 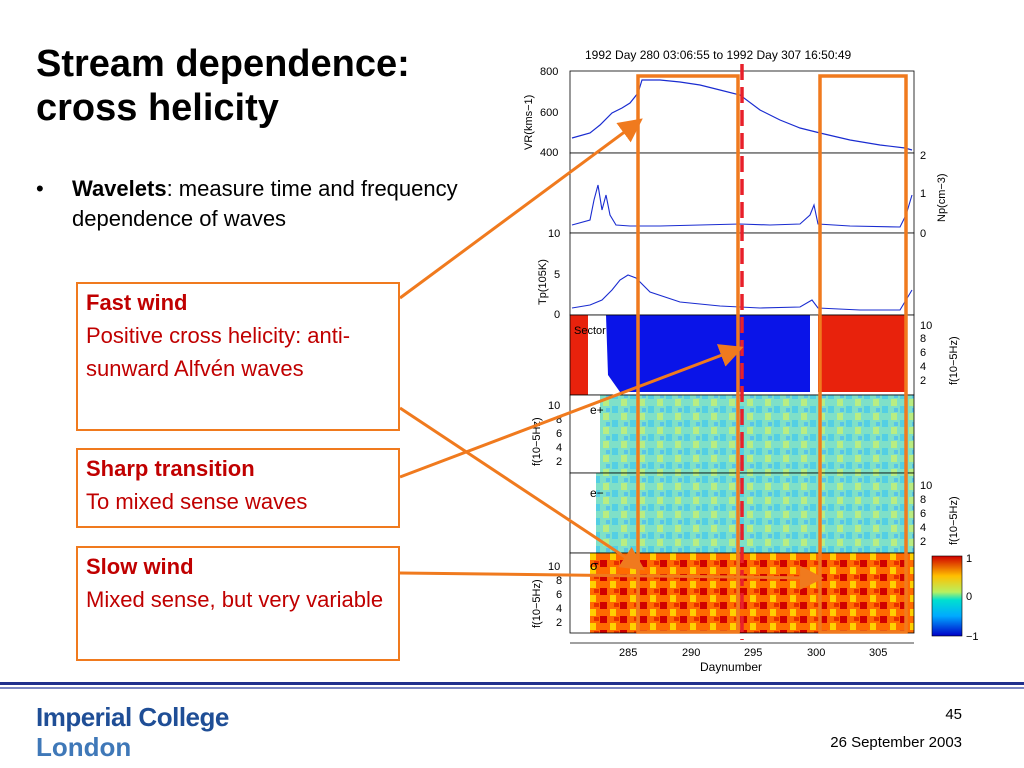 What do you see at coordinates (559, 420) in the screenshot?
I see `eplus-freq-tick-8: 8` at bounding box center [559, 420].